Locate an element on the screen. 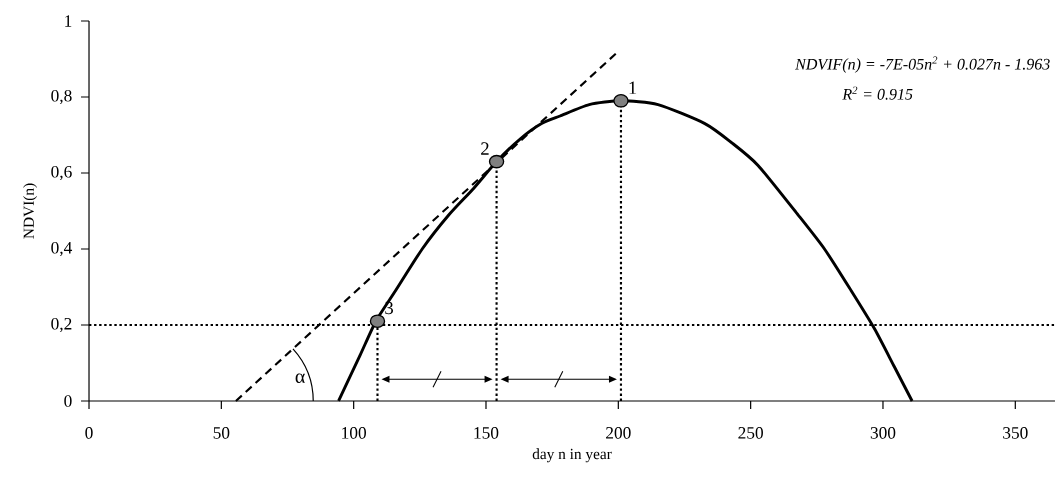  y-tick-label: 0,4 is located at coordinates (62, 249).